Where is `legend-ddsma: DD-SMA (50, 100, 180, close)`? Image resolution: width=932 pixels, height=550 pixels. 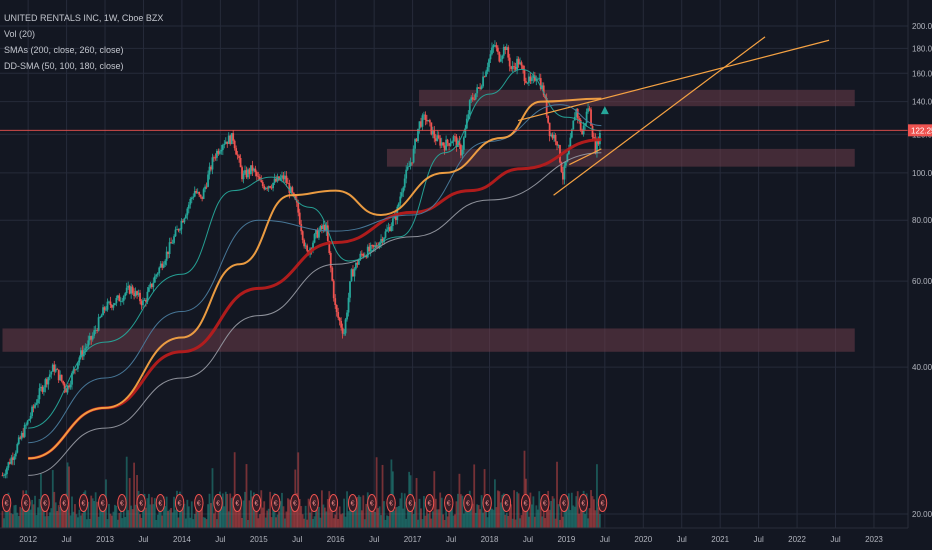
legend-ddsma: DD-SMA (50, 100, 180, close) is located at coordinates (64, 66).